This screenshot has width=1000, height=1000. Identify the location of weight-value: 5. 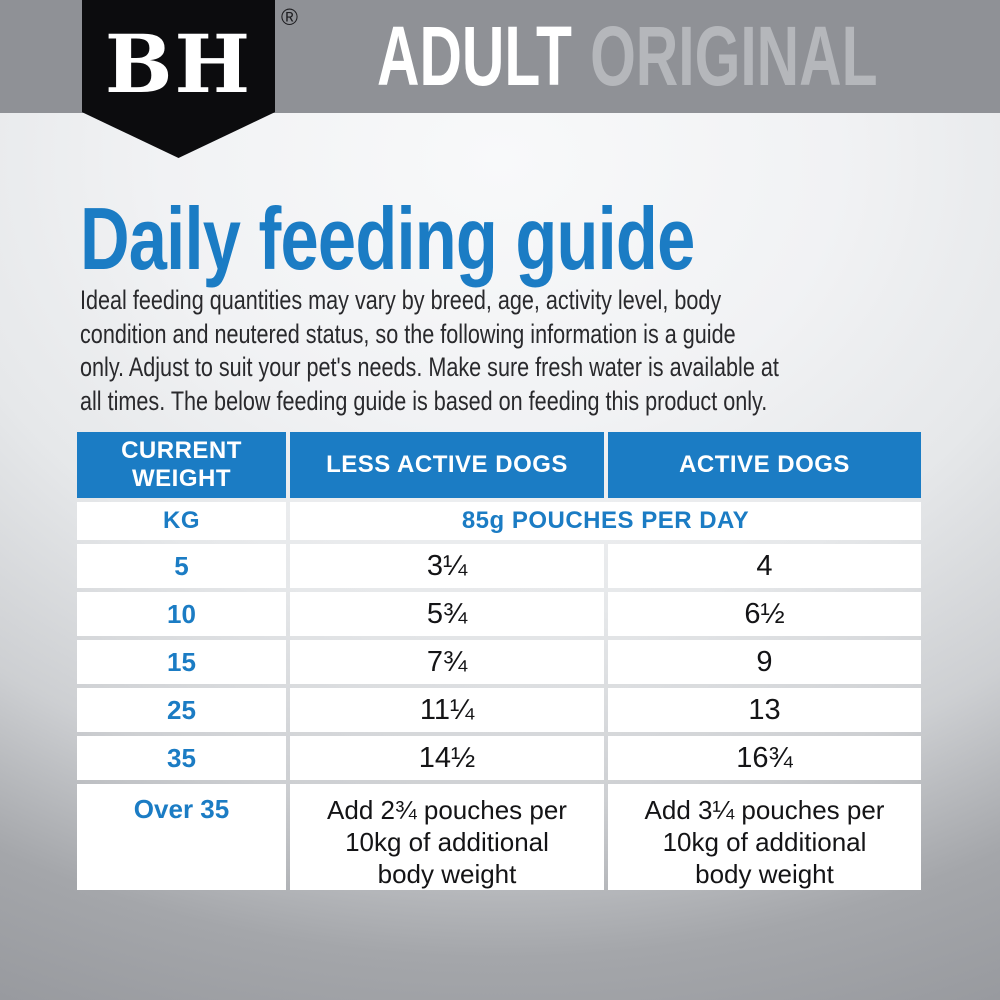
(181, 566).